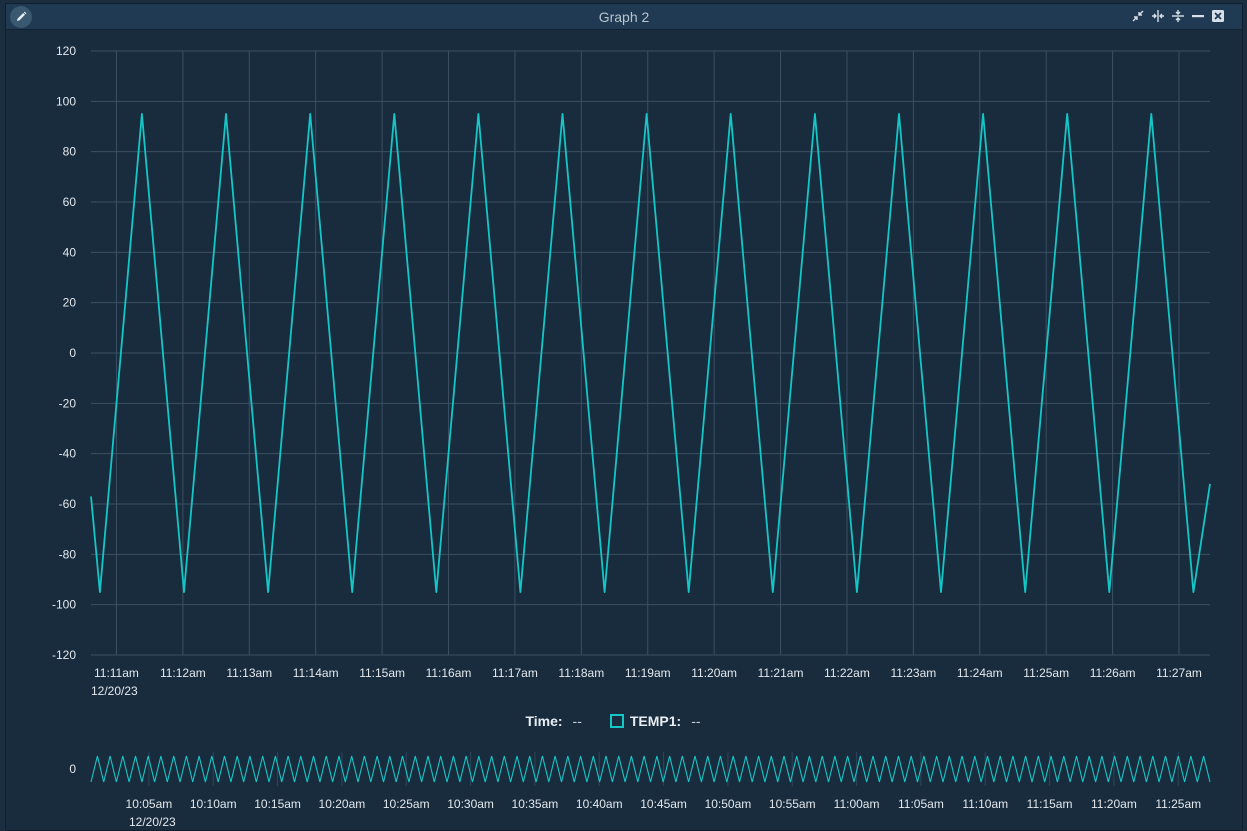  Describe the element at coordinates (1198, 16) in the screenshot. I see `minimize-icon` at that location.